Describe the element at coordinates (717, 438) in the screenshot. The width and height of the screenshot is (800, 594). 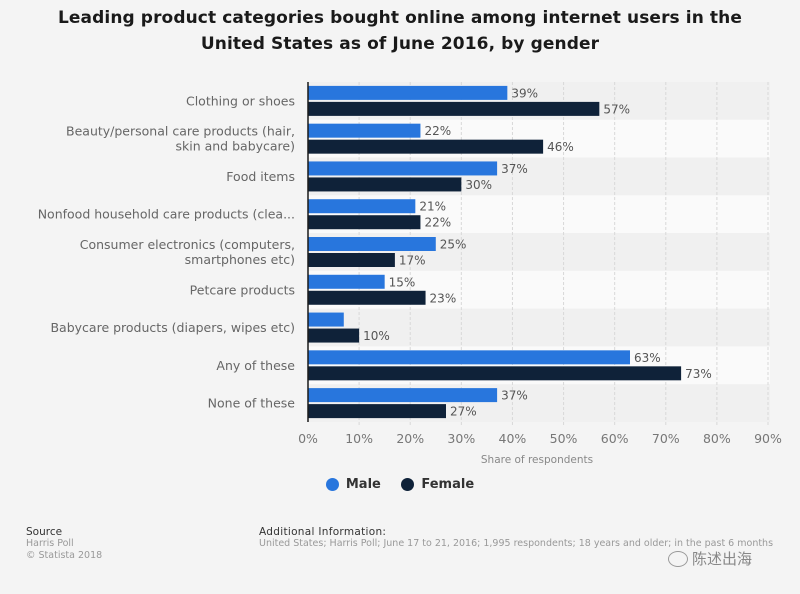
I see `x-tick-label: 80%` at that location.